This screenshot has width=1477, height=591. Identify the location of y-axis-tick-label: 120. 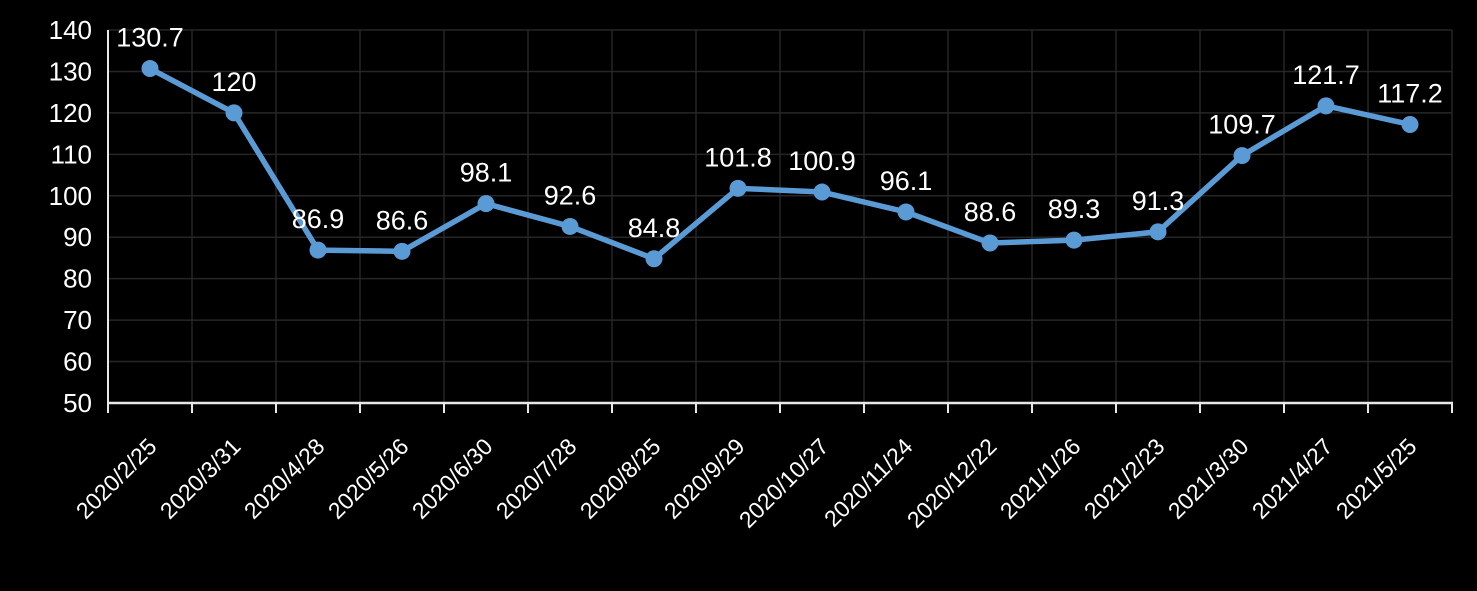
(70, 113).